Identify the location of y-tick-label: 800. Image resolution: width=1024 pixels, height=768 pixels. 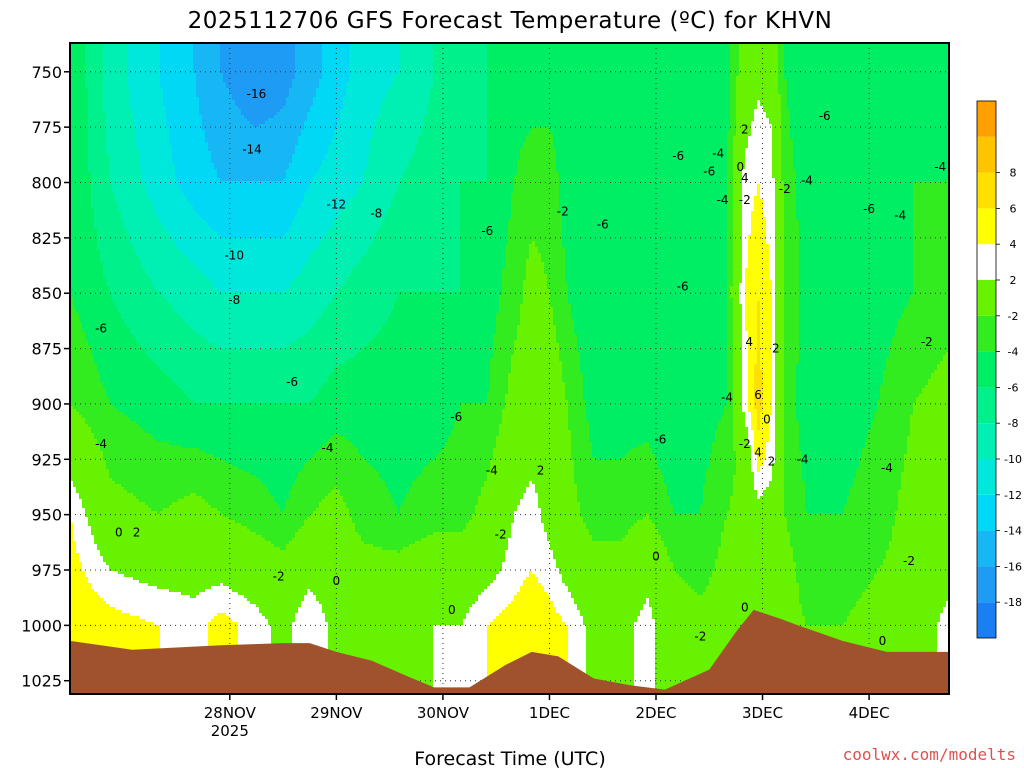
(46, 183).